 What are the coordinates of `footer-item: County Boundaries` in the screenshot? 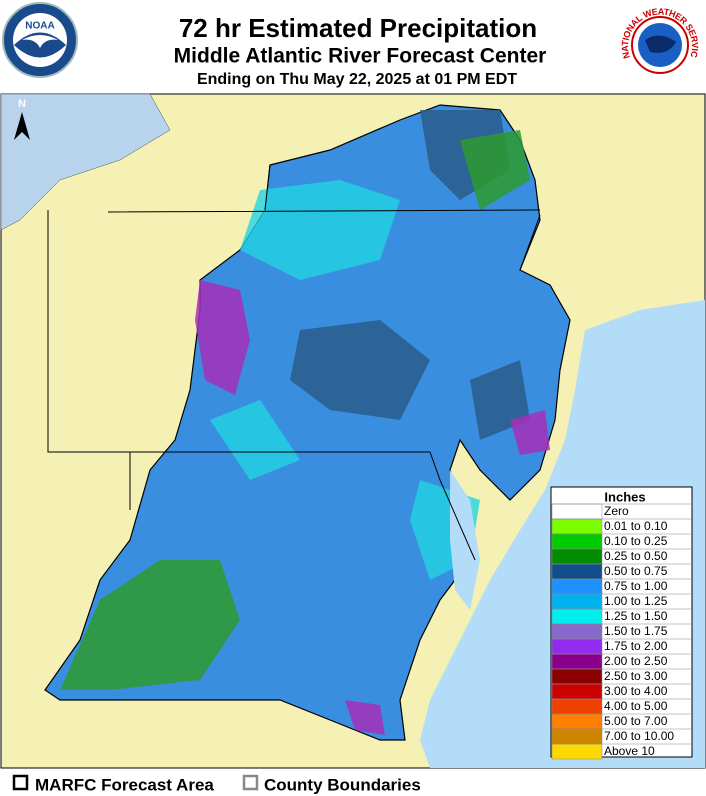 It's located at (342, 784).